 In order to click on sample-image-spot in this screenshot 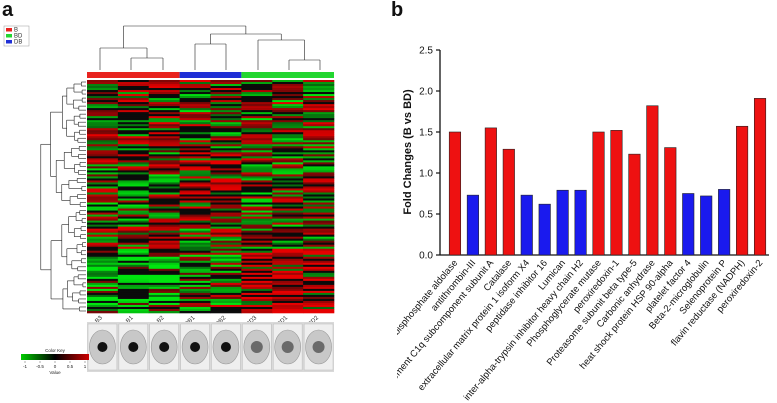, I will do `click(133, 347)`.